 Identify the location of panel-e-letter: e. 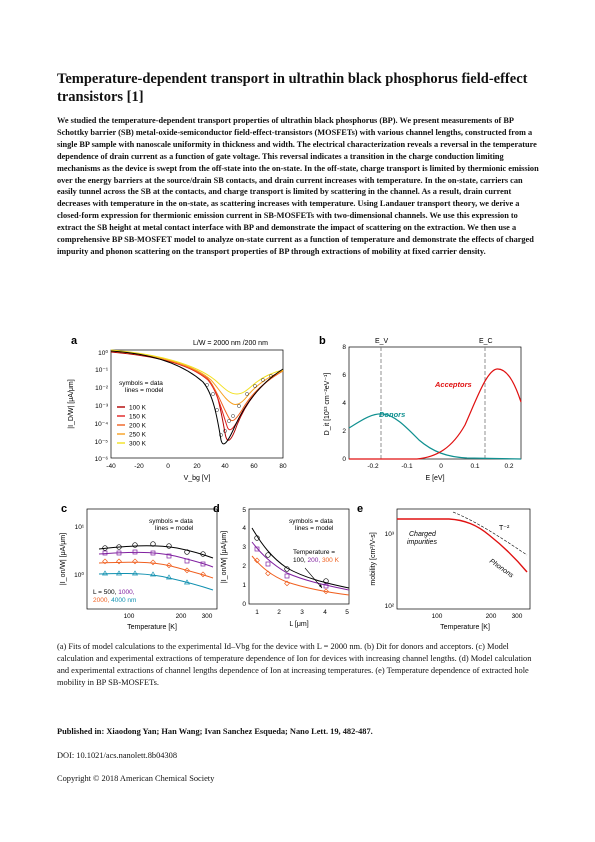
(360, 509).